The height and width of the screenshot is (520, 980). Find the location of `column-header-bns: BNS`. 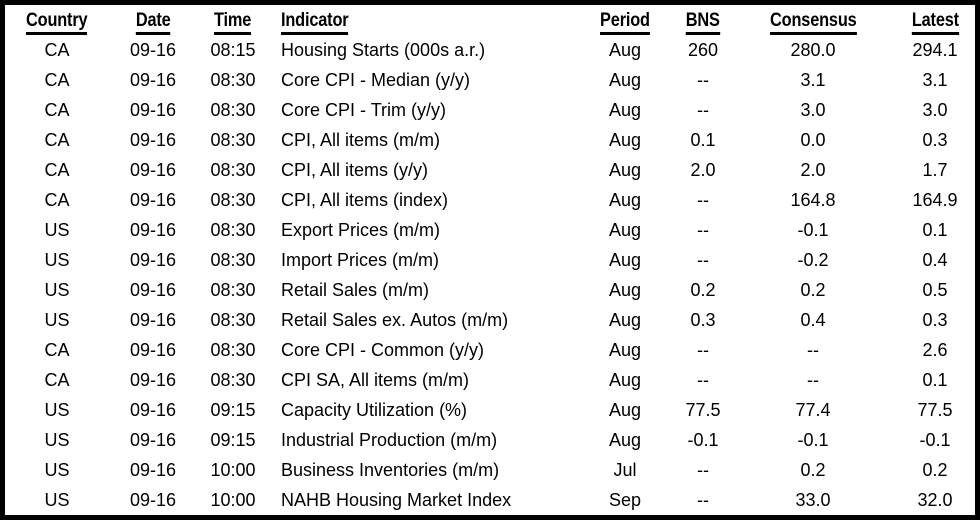

column-header-bns: BNS is located at coordinates (703, 20).